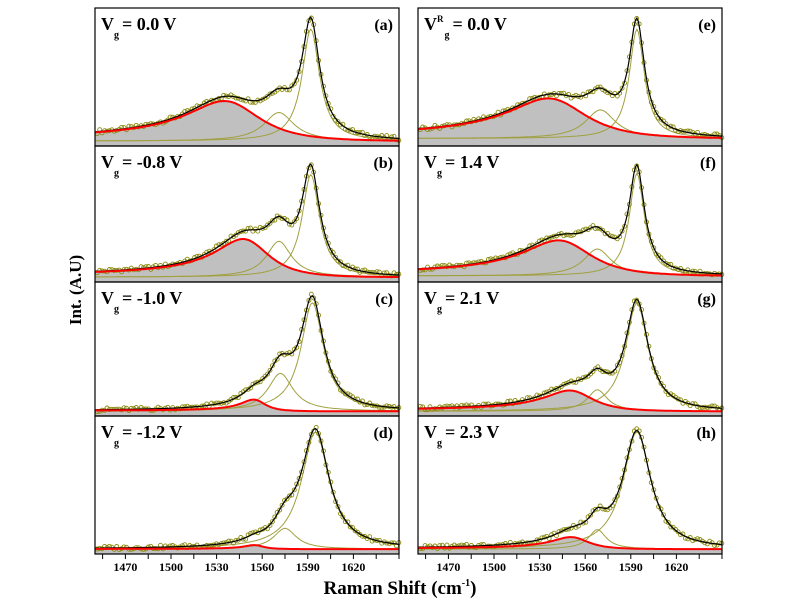  Describe the element at coordinates (461, 165) in the screenshot. I see `gate-voltage-label: Vg= 1.4 V` at that location.